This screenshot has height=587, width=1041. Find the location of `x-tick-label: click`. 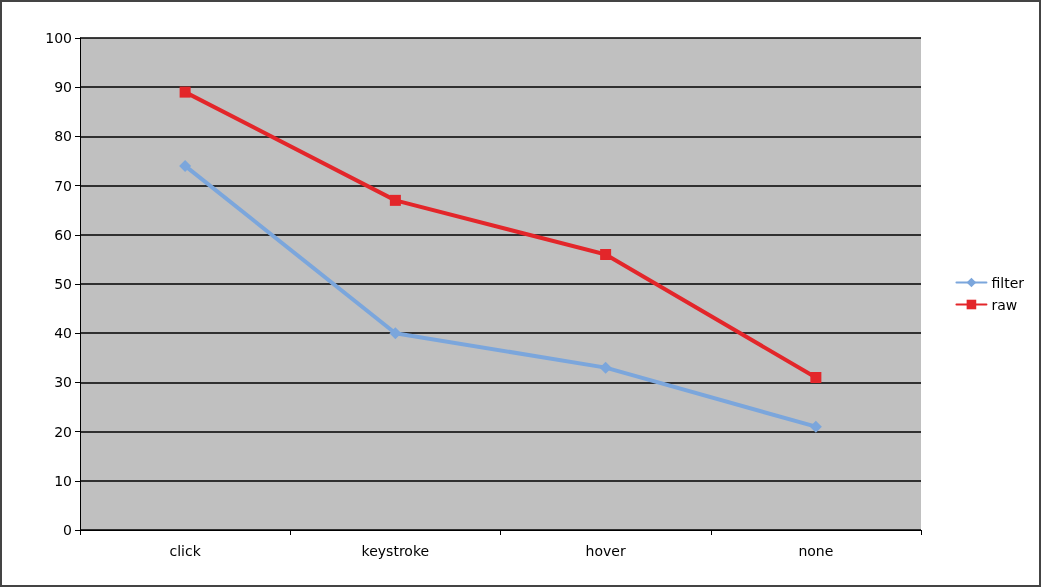

x-tick-label: click is located at coordinates (185, 551).